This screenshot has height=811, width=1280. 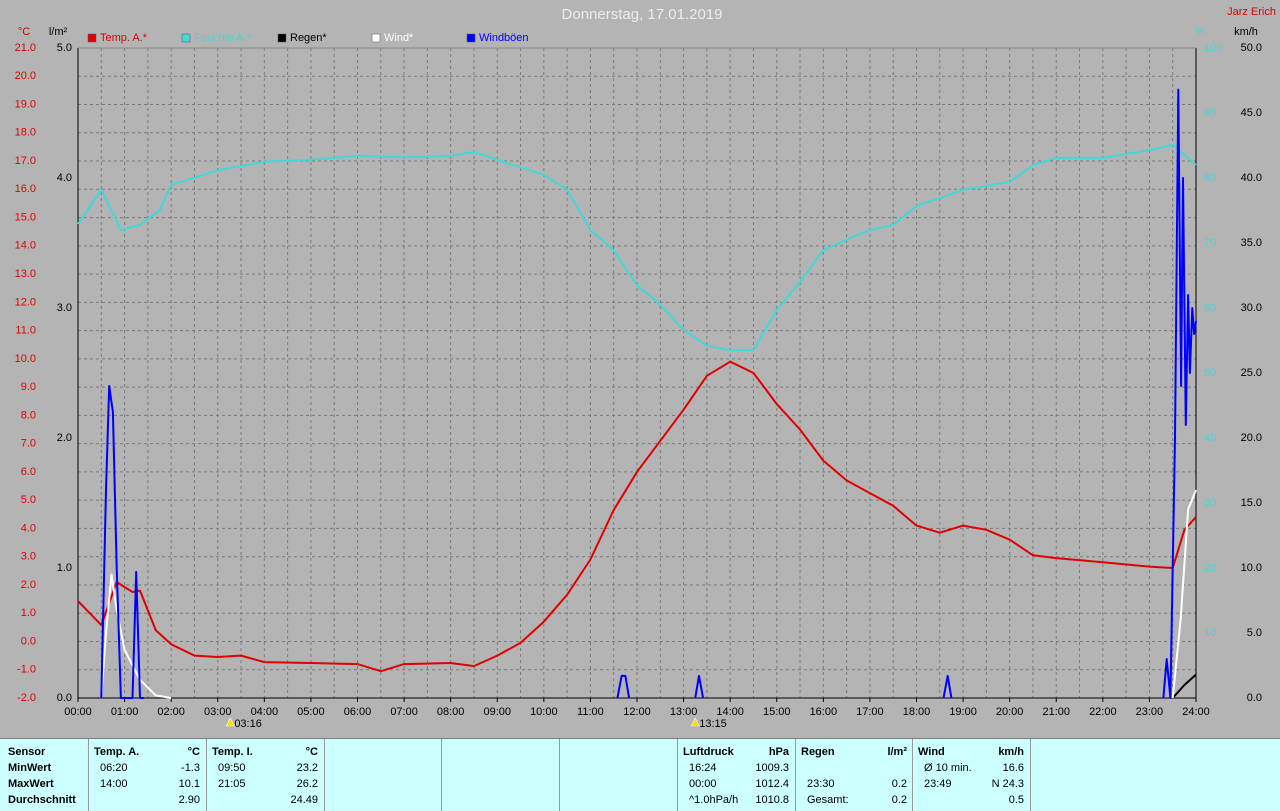 What do you see at coordinates (64, 568) in the screenshot?
I see `y2-tick-label: 1.0` at bounding box center [64, 568].